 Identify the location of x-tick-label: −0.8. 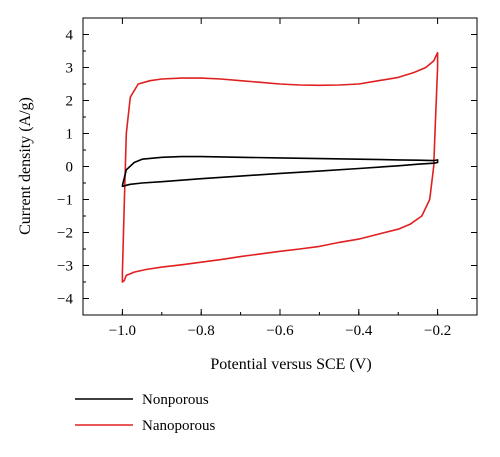
(201, 331).